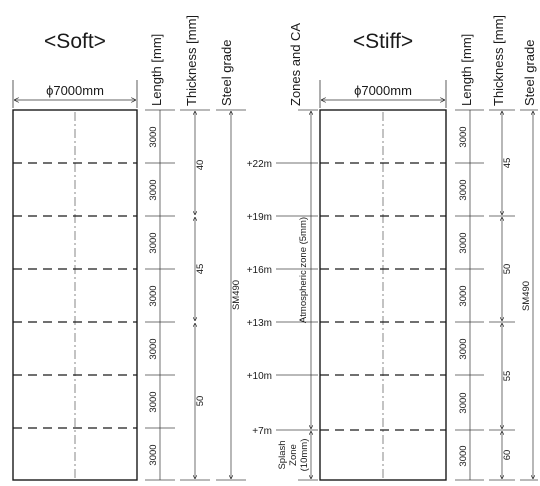 The height and width of the screenshot is (486, 540). What do you see at coordinates (160, 295) in the screenshot?
I see `soft-length-column: 3000 3000 3000 3000 3000 3000 3000` at bounding box center [160, 295].